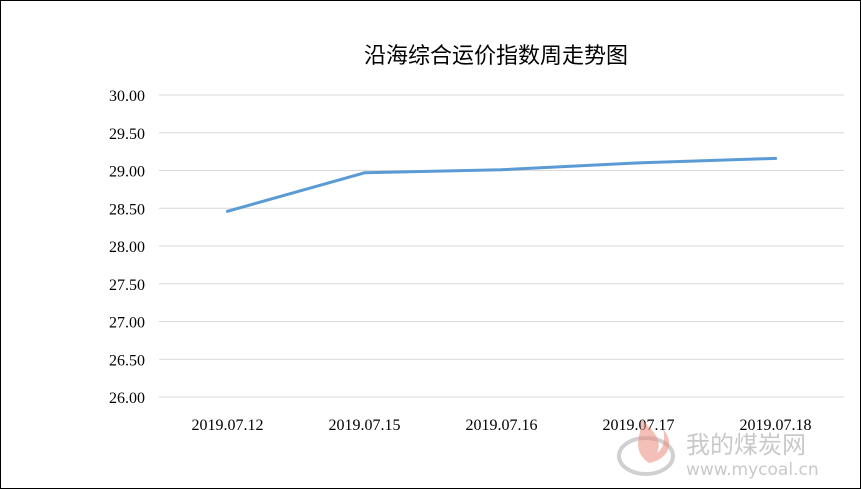  What do you see at coordinates (639, 425) in the screenshot?
I see `x-tick-label: 2019.07.17` at bounding box center [639, 425].